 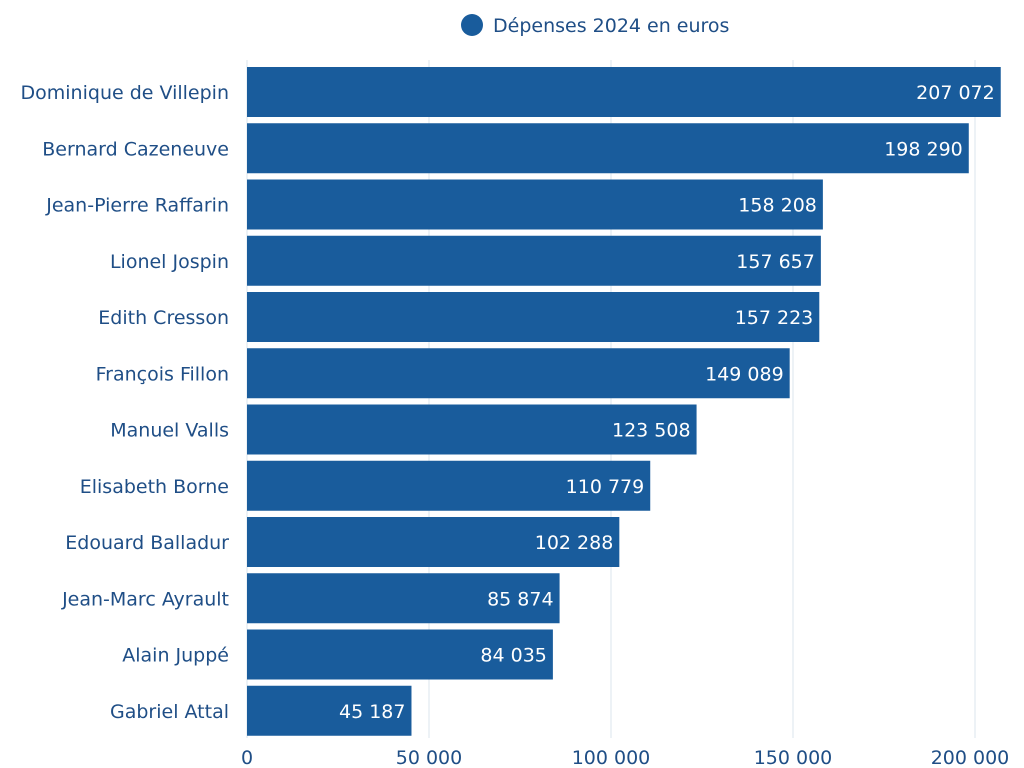 I want to click on x-tick-label: 150 000, so click(x=793, y=757).